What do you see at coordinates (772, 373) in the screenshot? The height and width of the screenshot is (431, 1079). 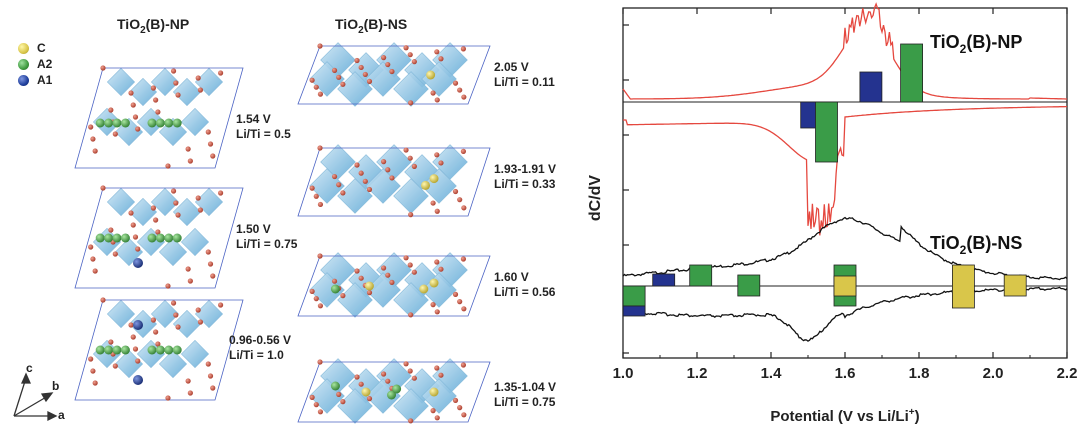 I see `x-tick-label: 1.4` at bounding box center [772, 373].